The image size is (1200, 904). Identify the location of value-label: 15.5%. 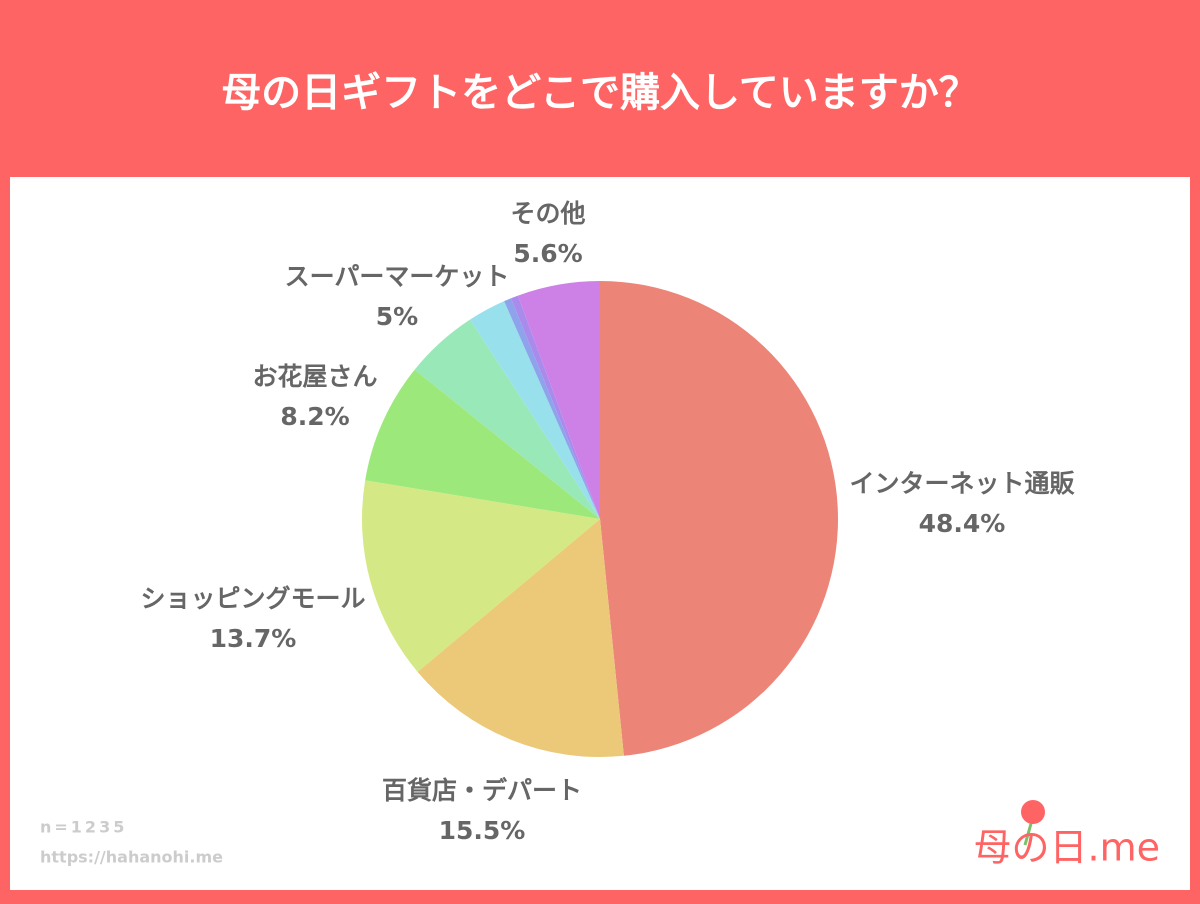
(482, 830).